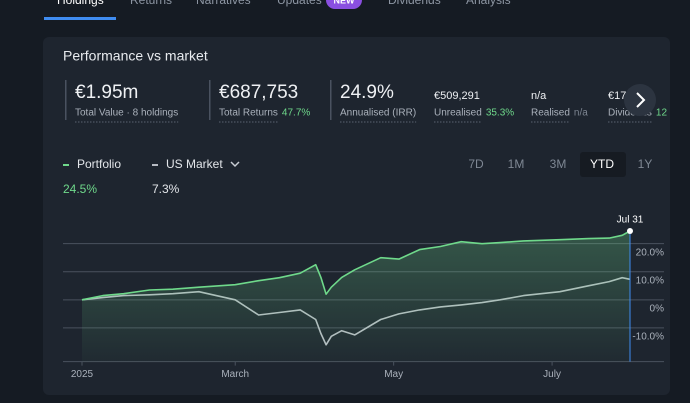 This screenshot has width=690, height=403. What do you see at coordinates (500, 113) in the screenshot?
I see `stat-change: 35.3%` at bounding box center [500, 113].